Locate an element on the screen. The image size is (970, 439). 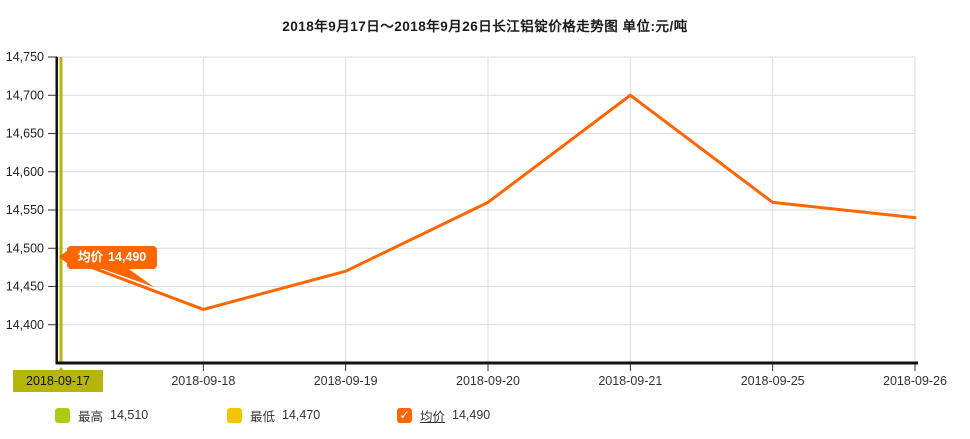
legend-item-lowest: 最低 14,470 is located at coordinates (273, 415).